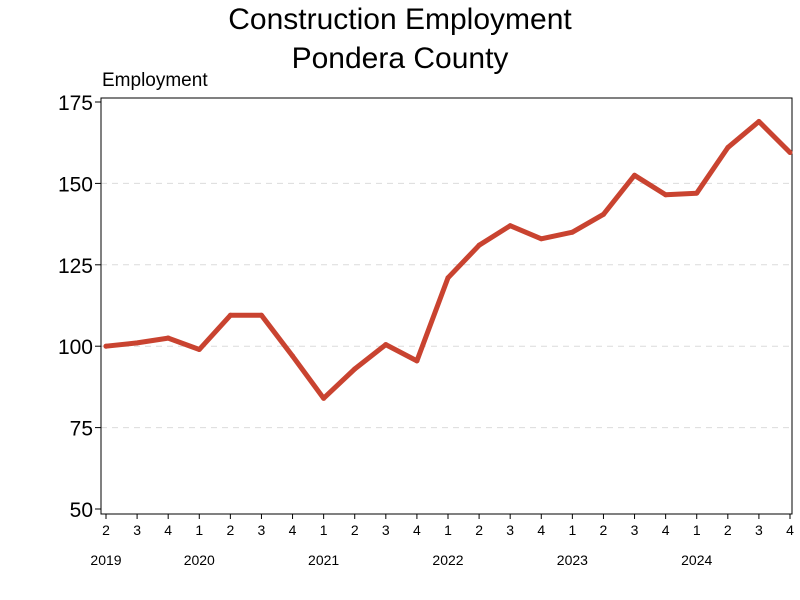  I want to click on x-axis-year-labels: 2019 2020 2021 2022 2023 2024, so click(401, 560).